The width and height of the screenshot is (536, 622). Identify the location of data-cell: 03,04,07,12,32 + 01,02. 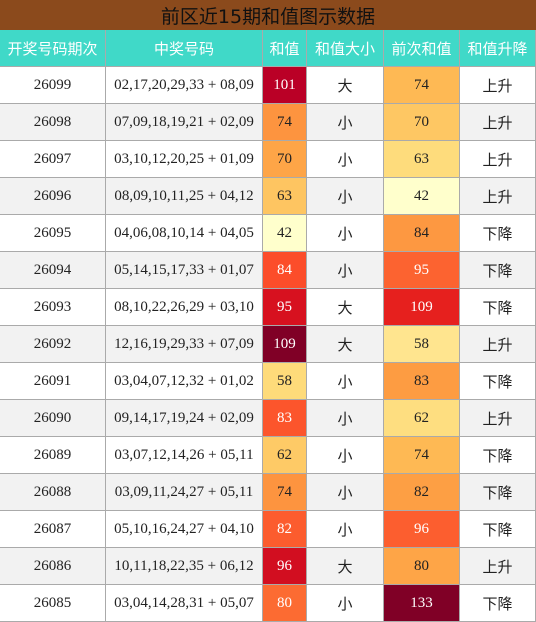
(184, 381).